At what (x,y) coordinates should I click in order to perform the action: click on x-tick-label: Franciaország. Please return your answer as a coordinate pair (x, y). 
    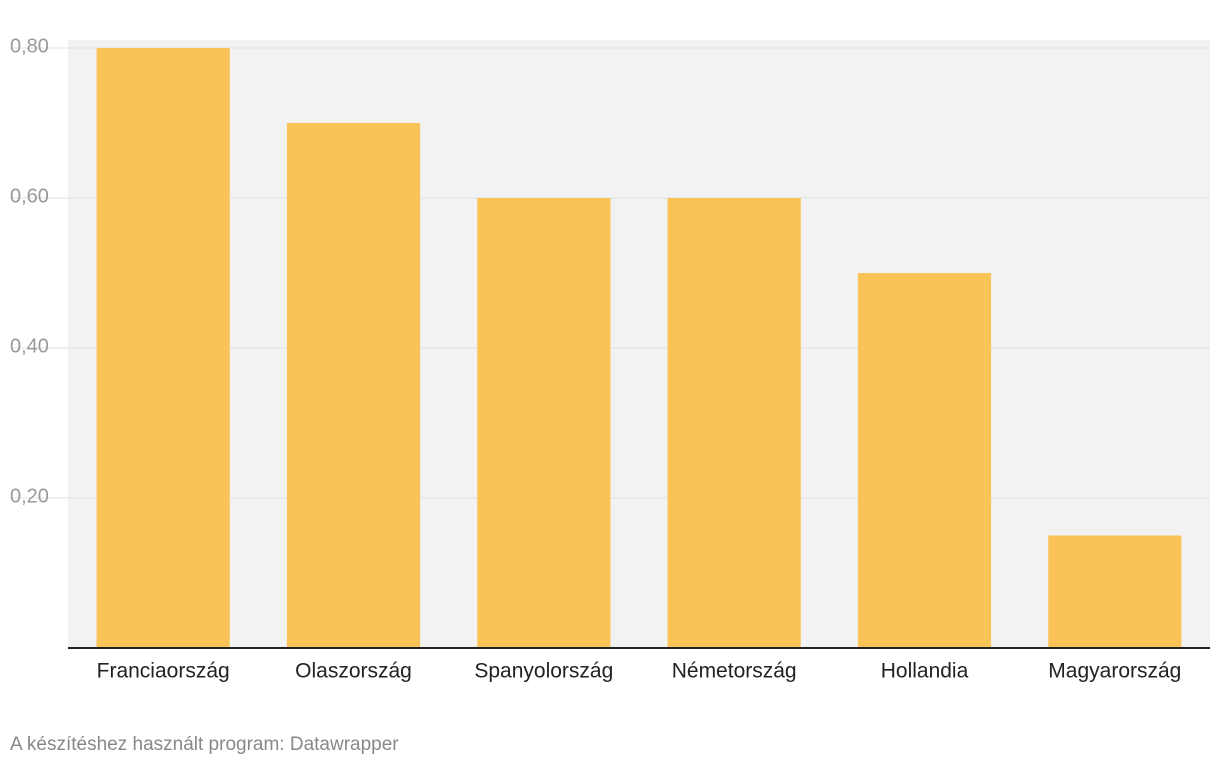
    Looking at the image, I should click on (163, 671).